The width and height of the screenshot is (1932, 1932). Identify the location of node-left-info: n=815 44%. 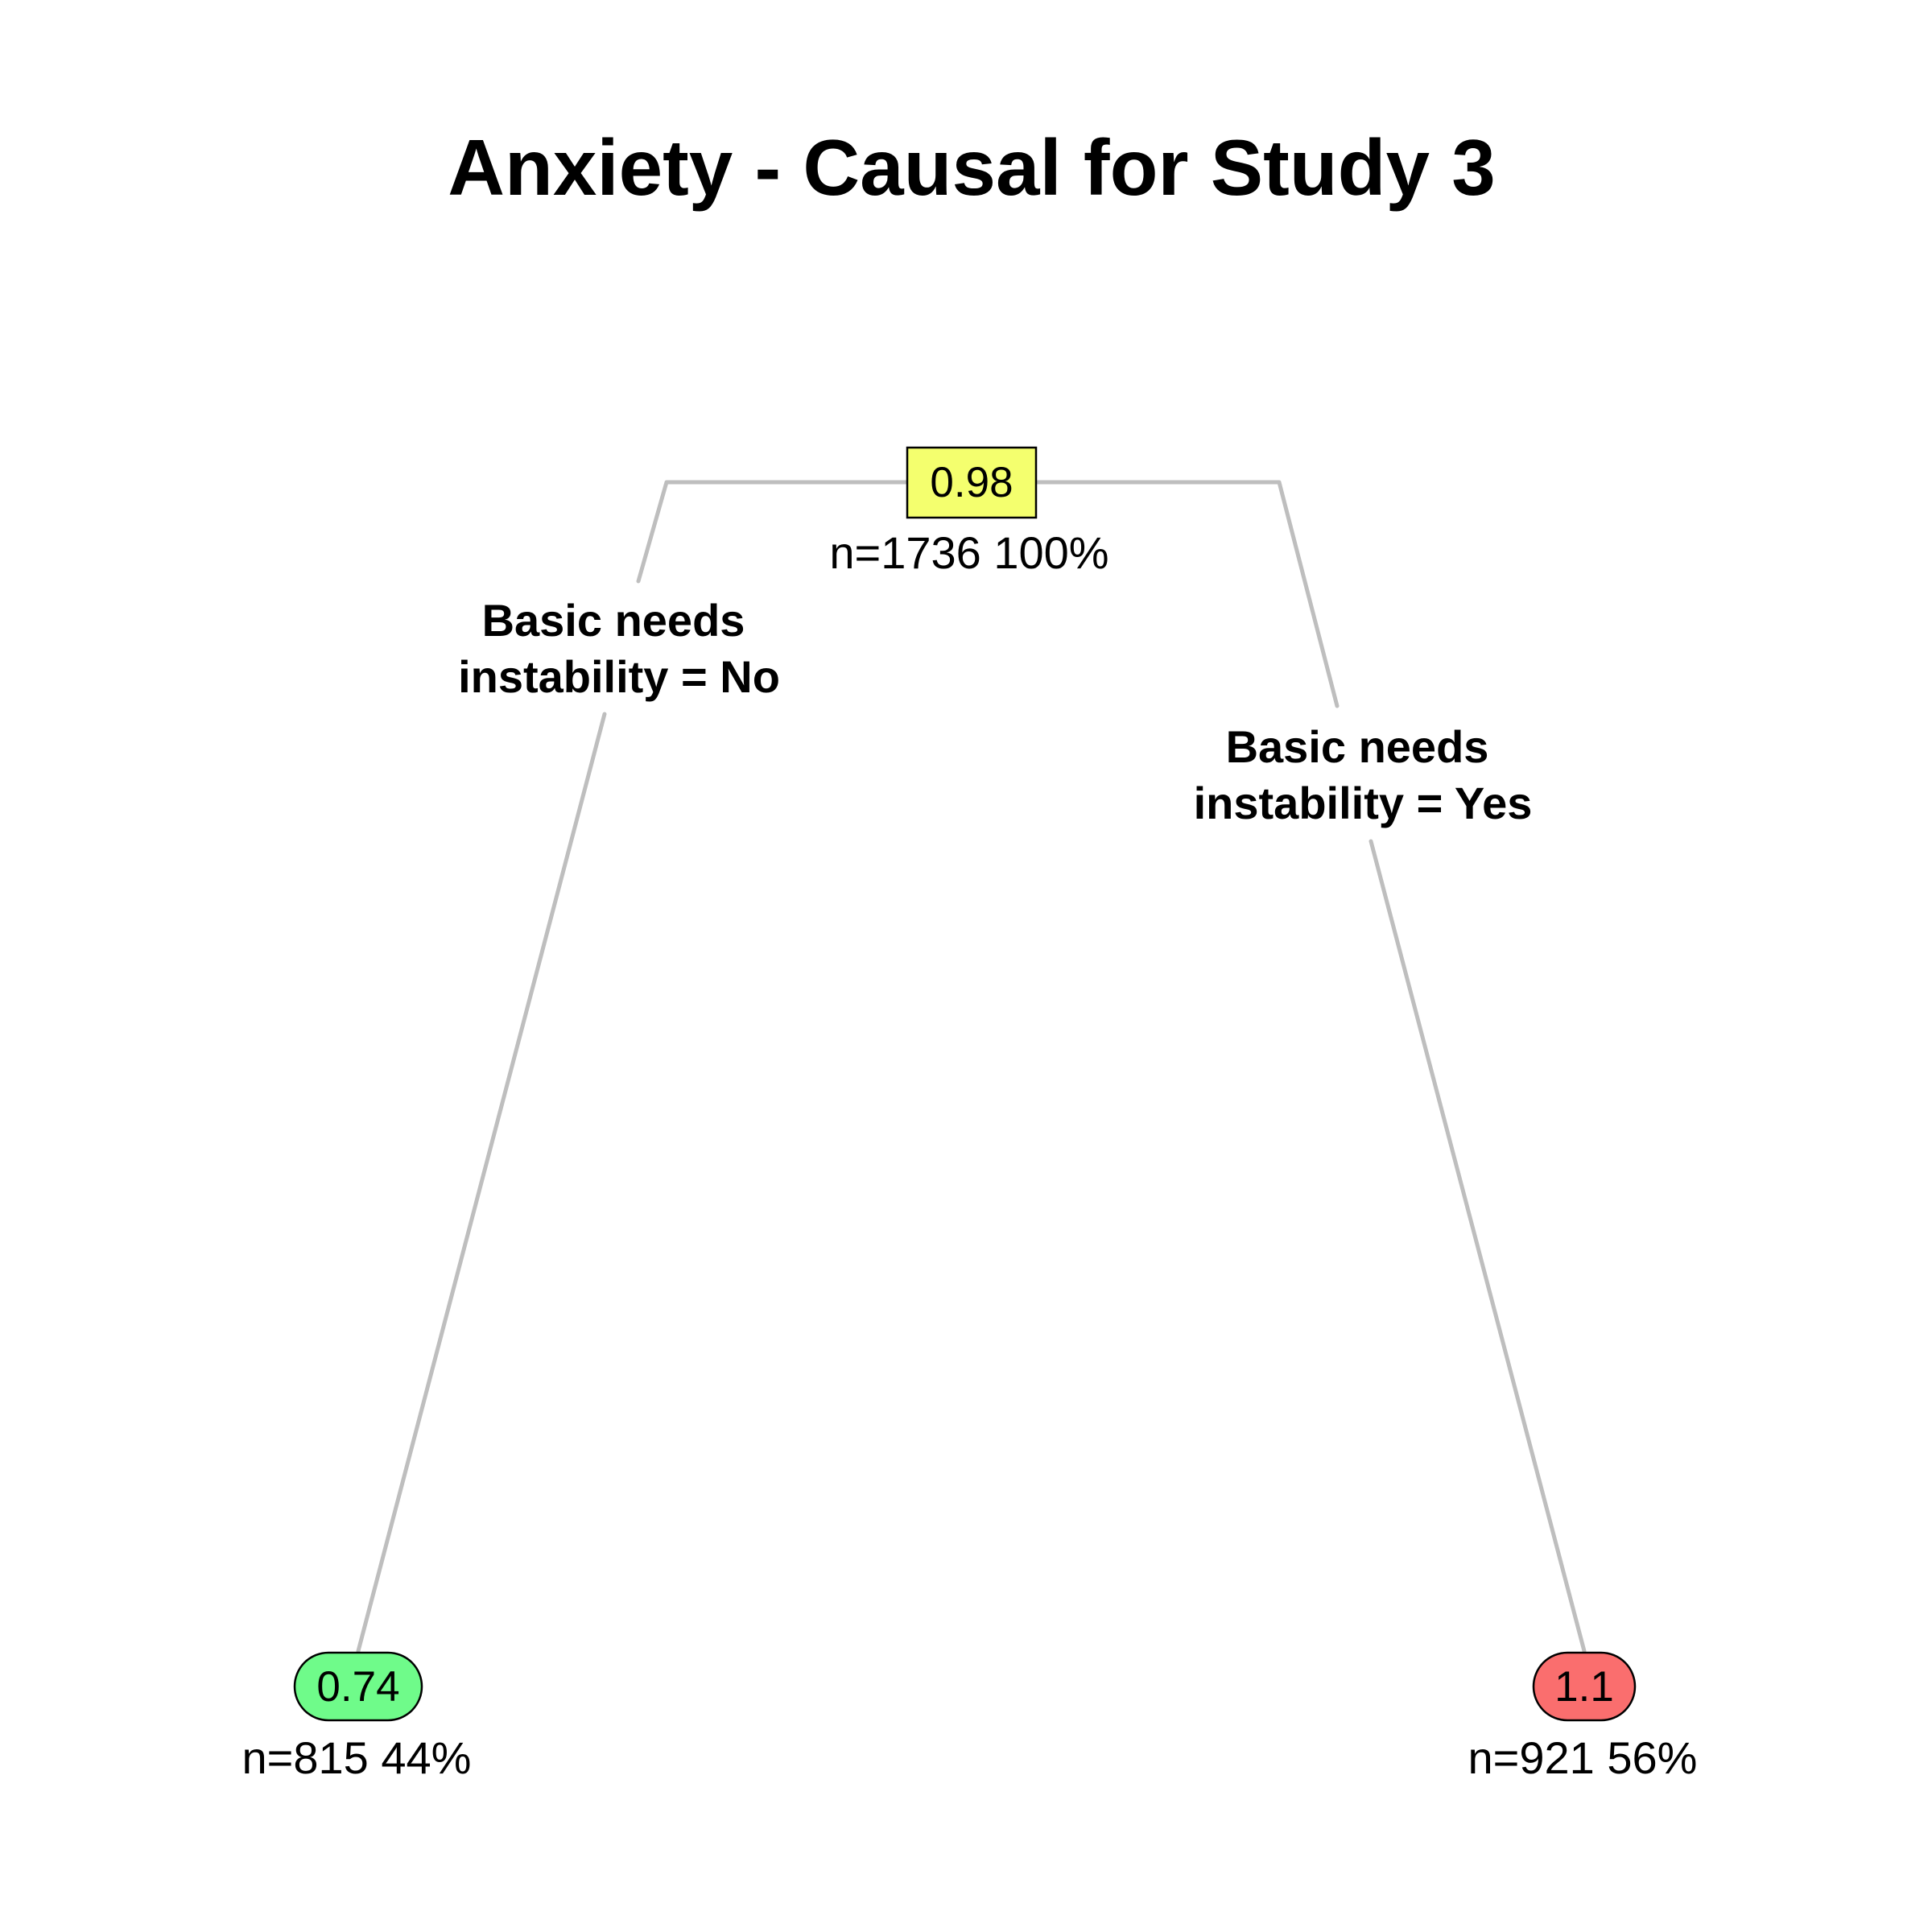
(357, 1757).